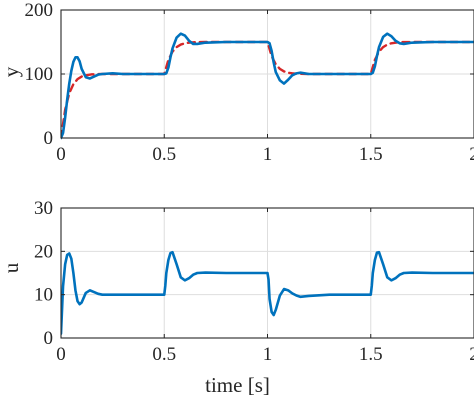 Image resolution: width=474 pixels, height=400 pixels. What do you see at coordinates (43, 295) in the screenshot?
I see `y-tick-label: 10` at bounding box center [43, 295].